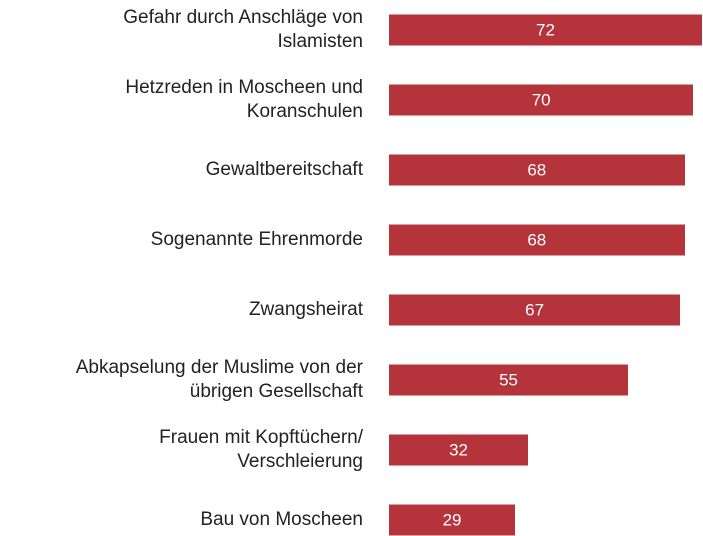  Describe the element at coordinates (261, 449) in the screenshot. I see `category-label: Frauen mit Kopftüchern/ Verschleierung` at that location.